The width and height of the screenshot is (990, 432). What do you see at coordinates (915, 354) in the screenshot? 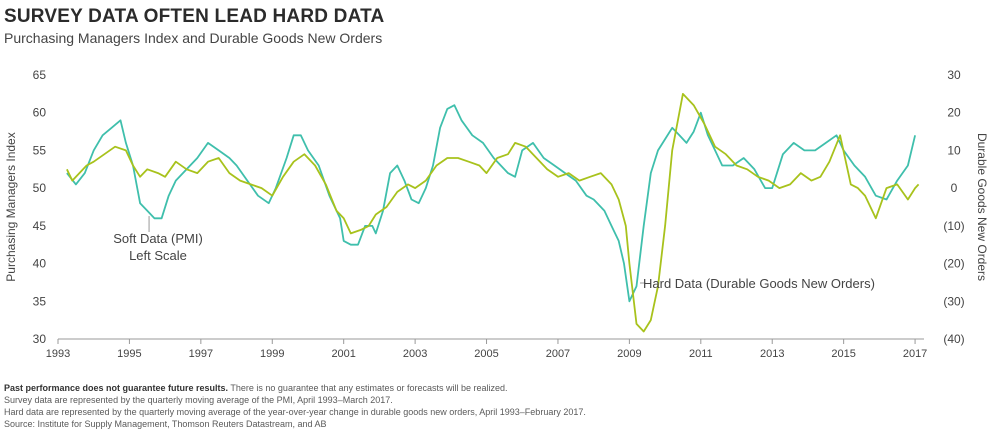
I see `x-tick-label: 2017` at bounding box center [915, 354].